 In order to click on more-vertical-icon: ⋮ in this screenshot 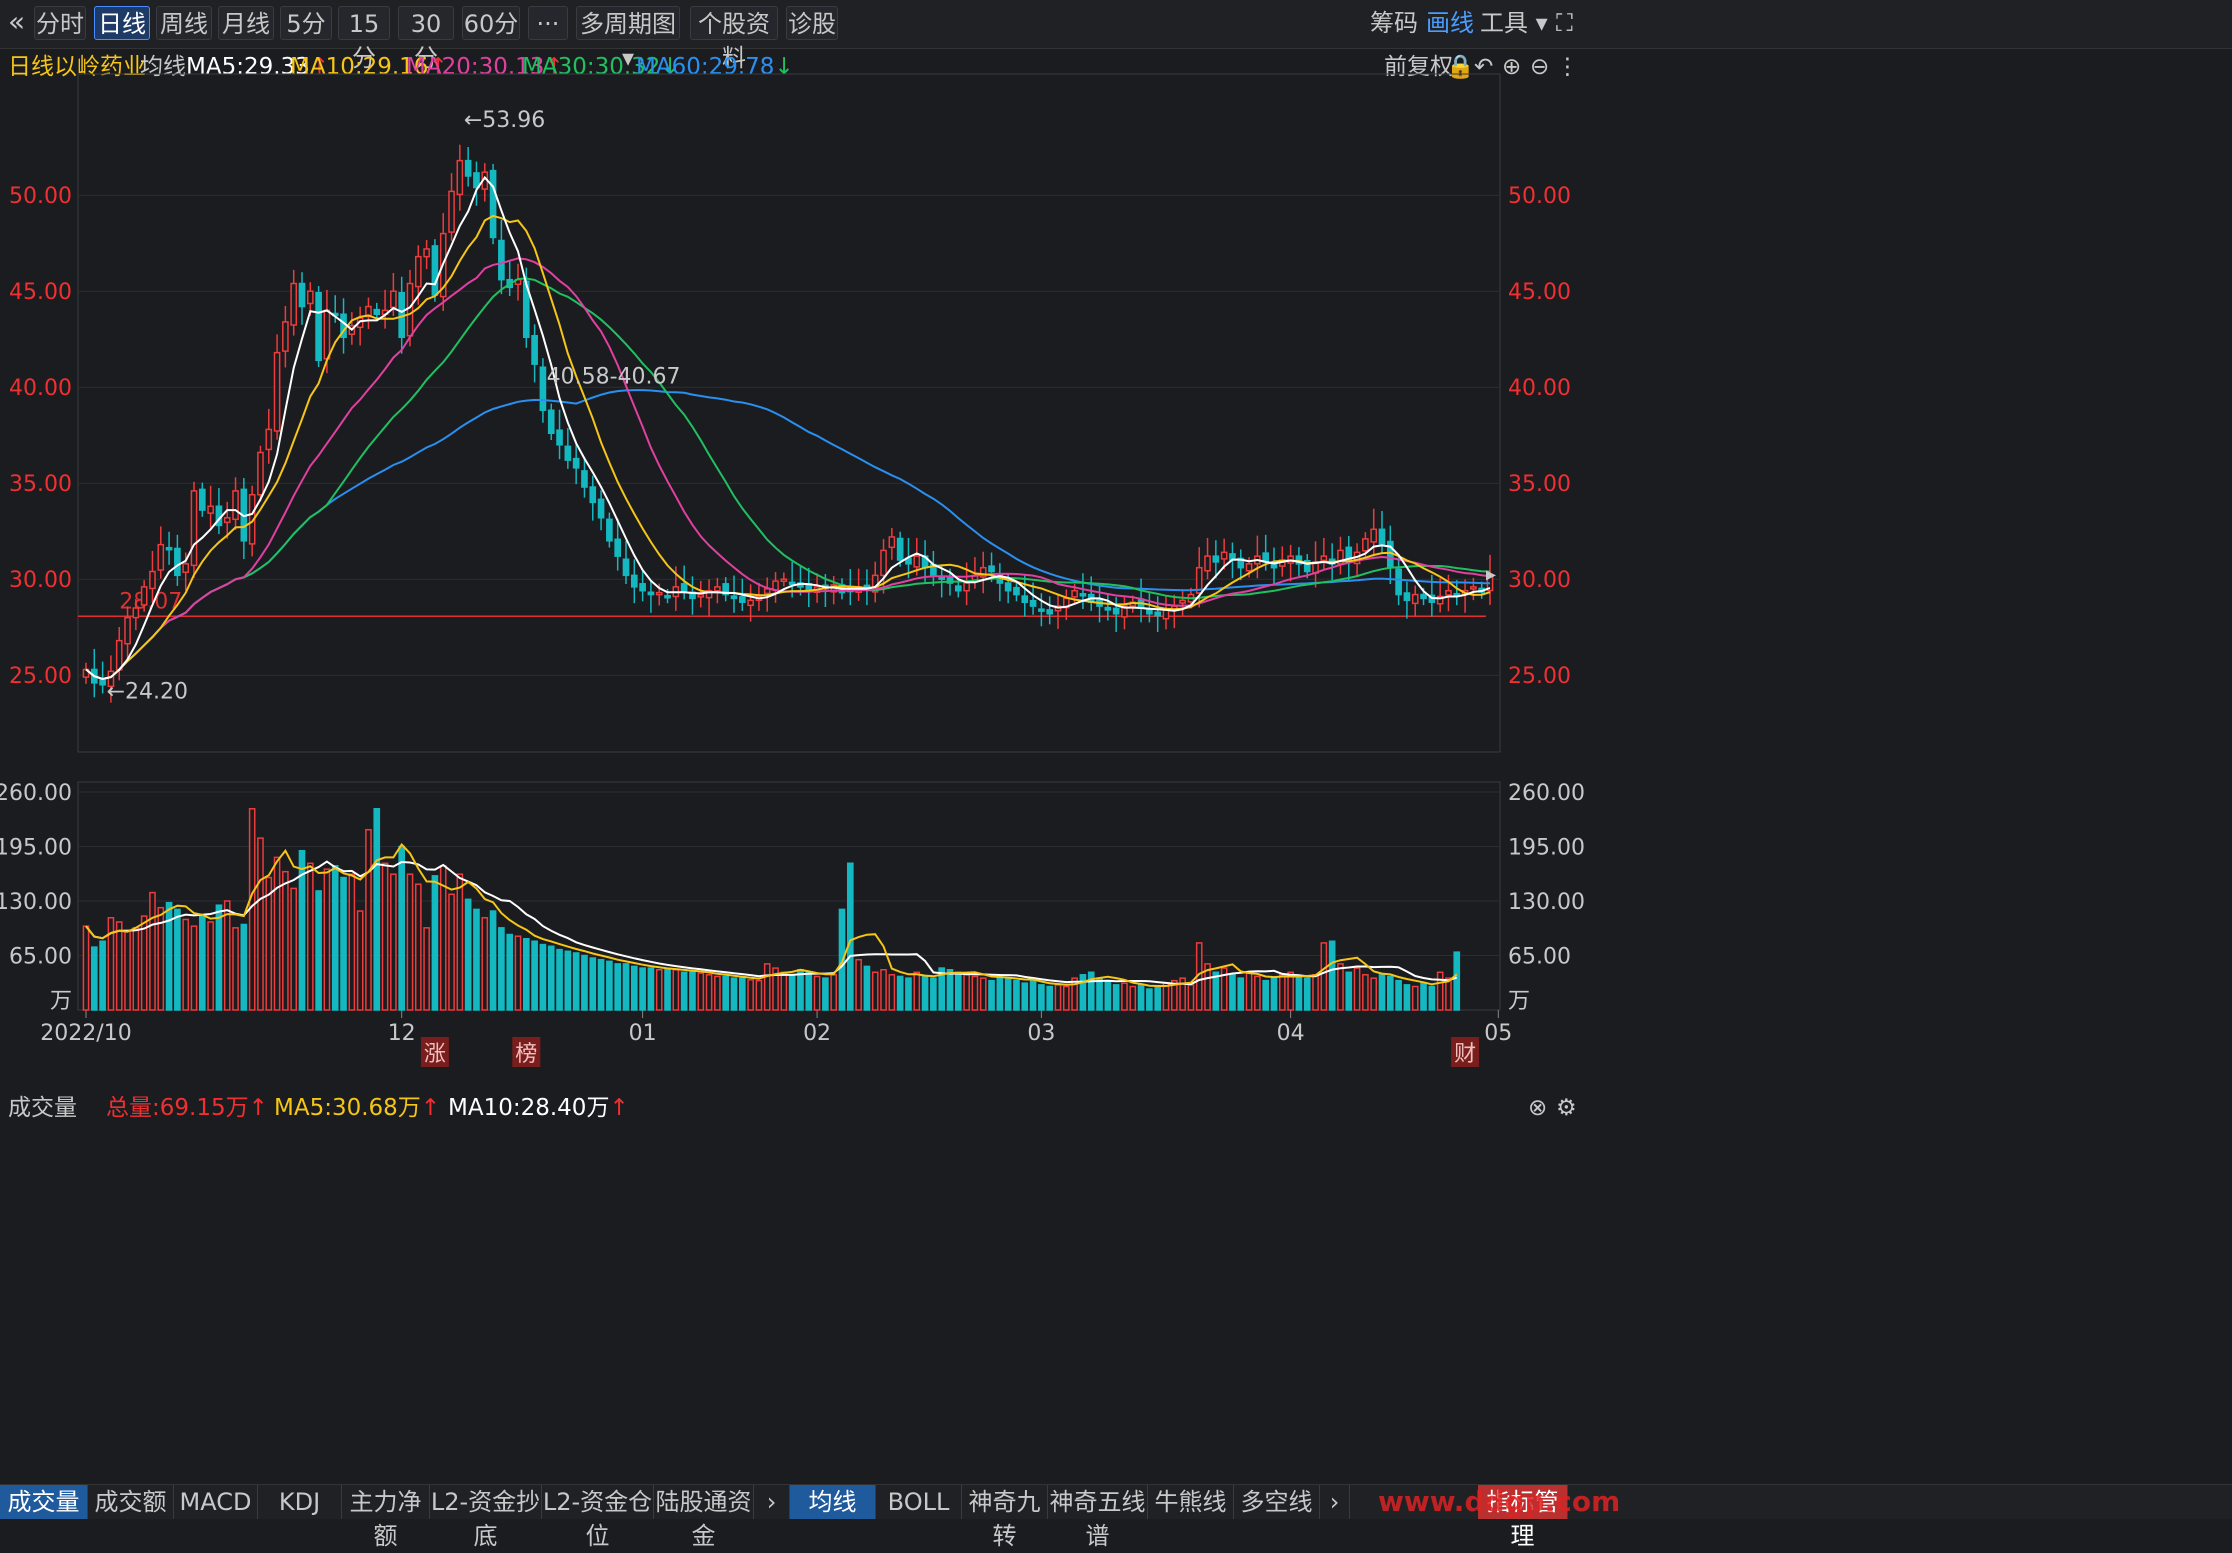, I will do `click(1567, 67)`.